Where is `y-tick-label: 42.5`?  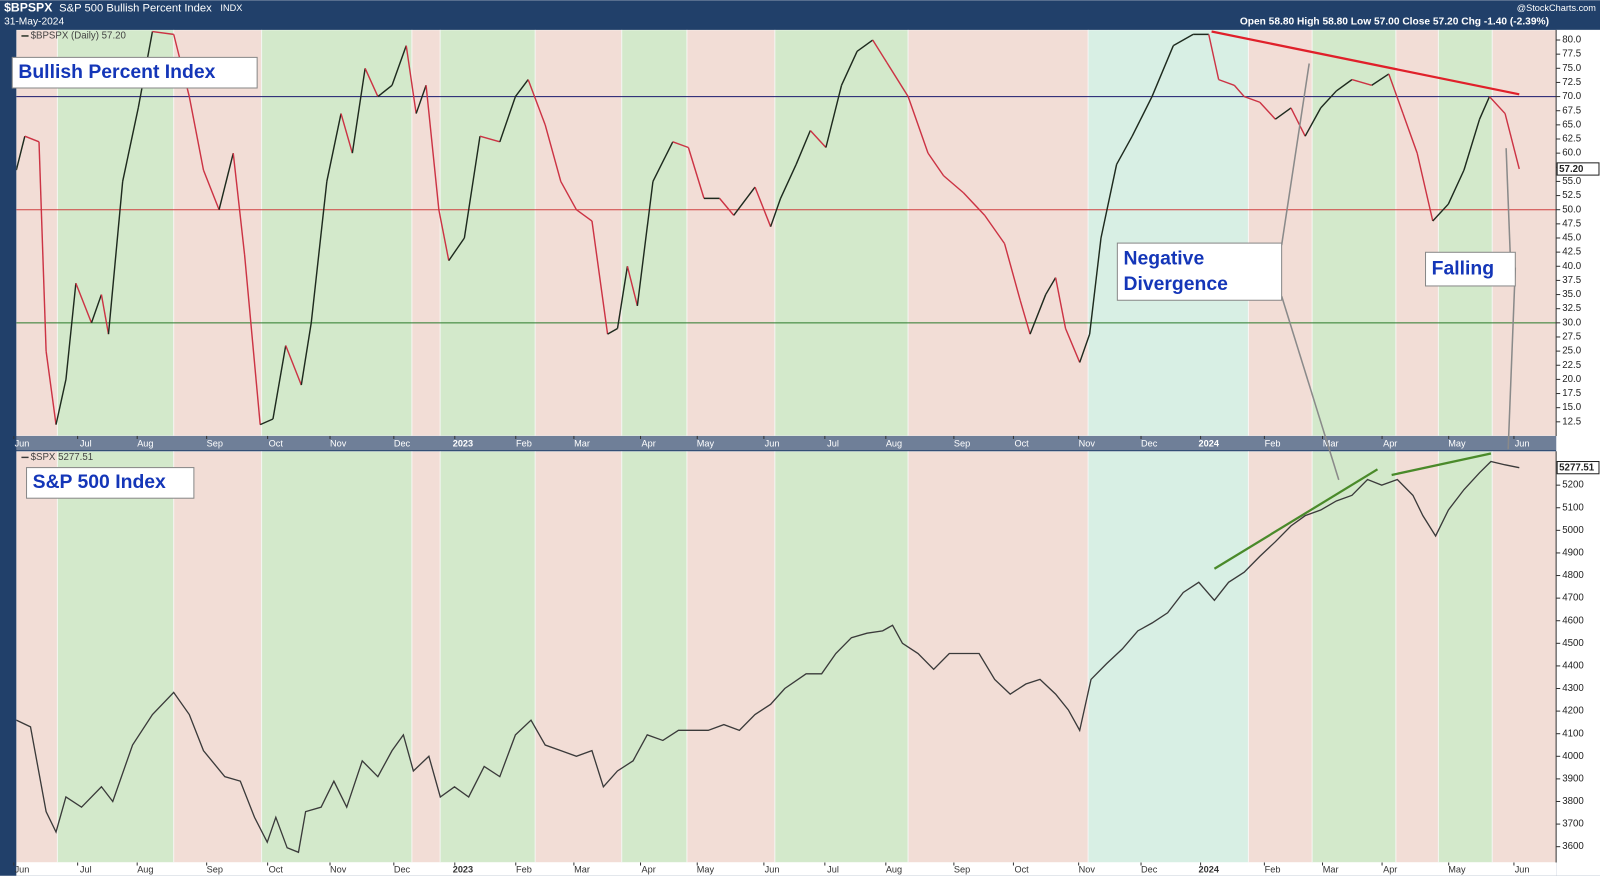 y-tick-label: 42.5 is located at coordinates (1571, 252).